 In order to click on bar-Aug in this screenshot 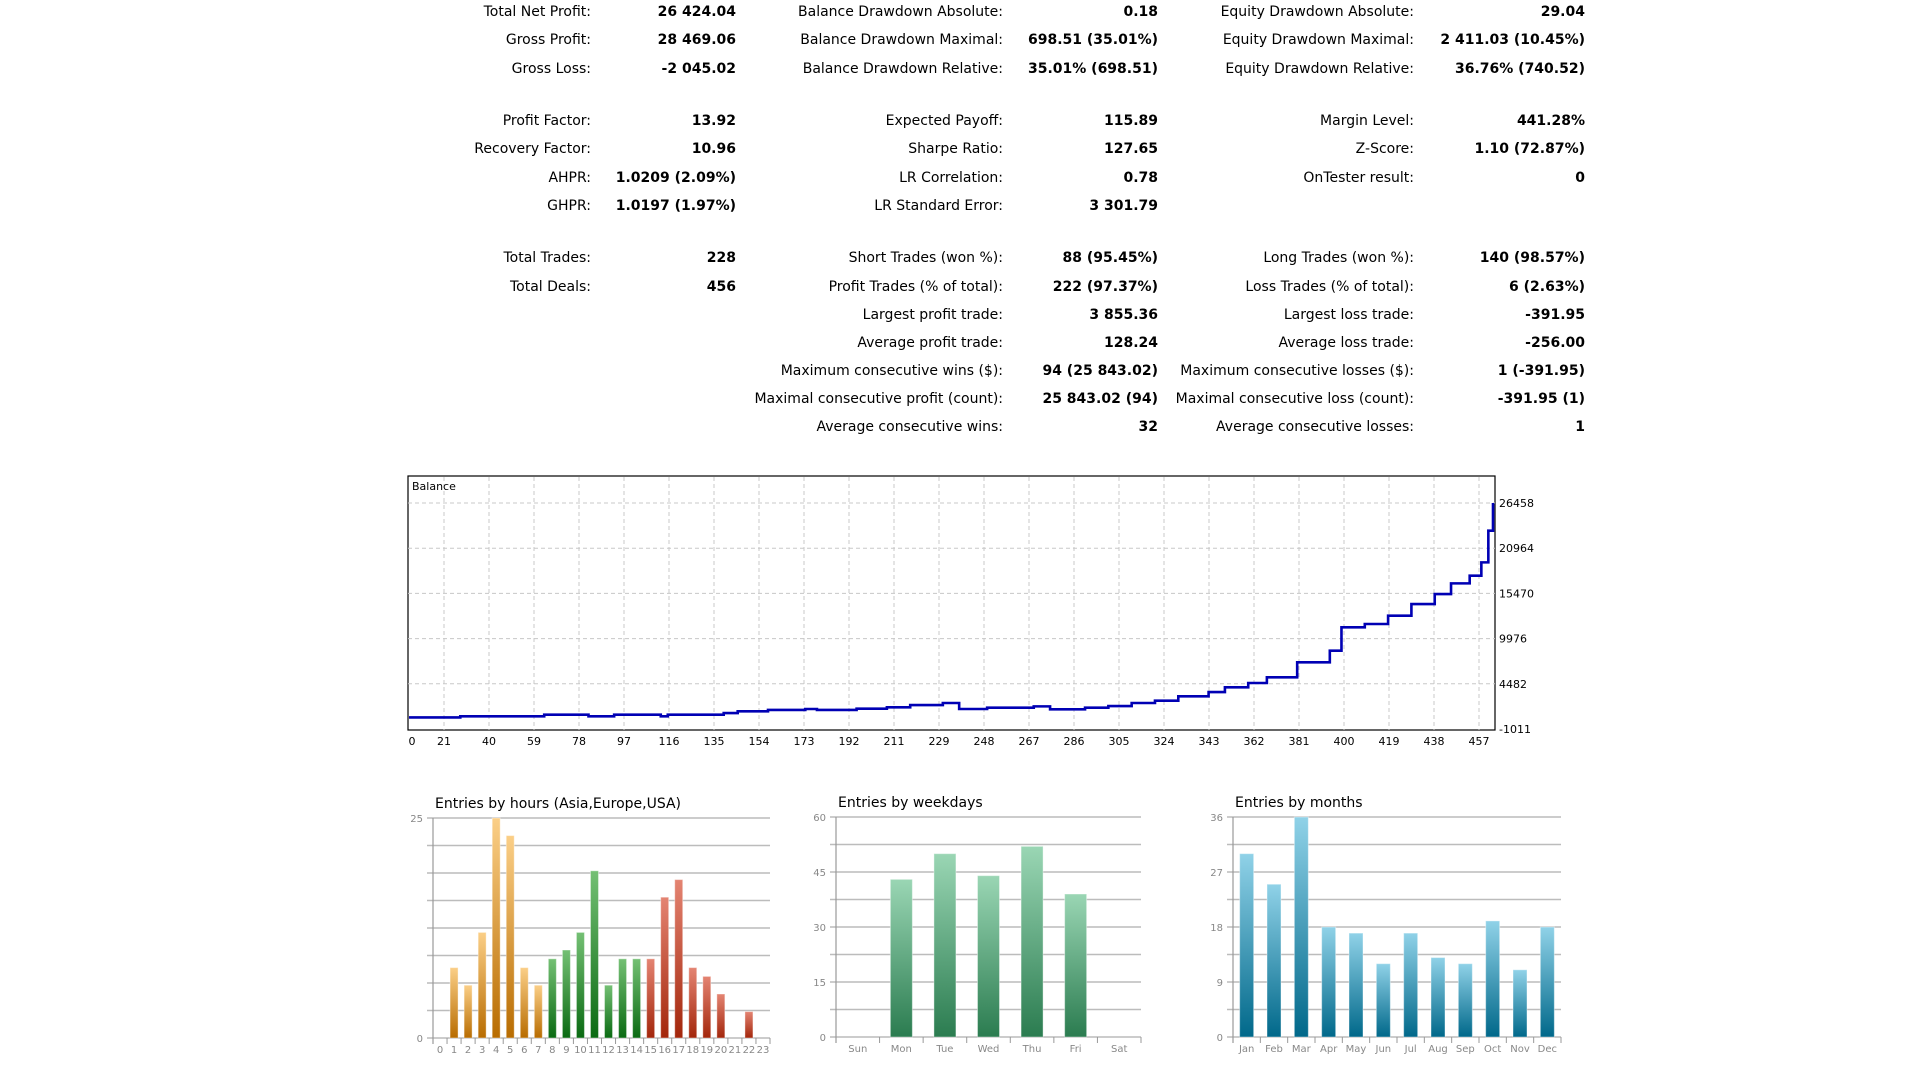, I will do `click(1438, 997)`.